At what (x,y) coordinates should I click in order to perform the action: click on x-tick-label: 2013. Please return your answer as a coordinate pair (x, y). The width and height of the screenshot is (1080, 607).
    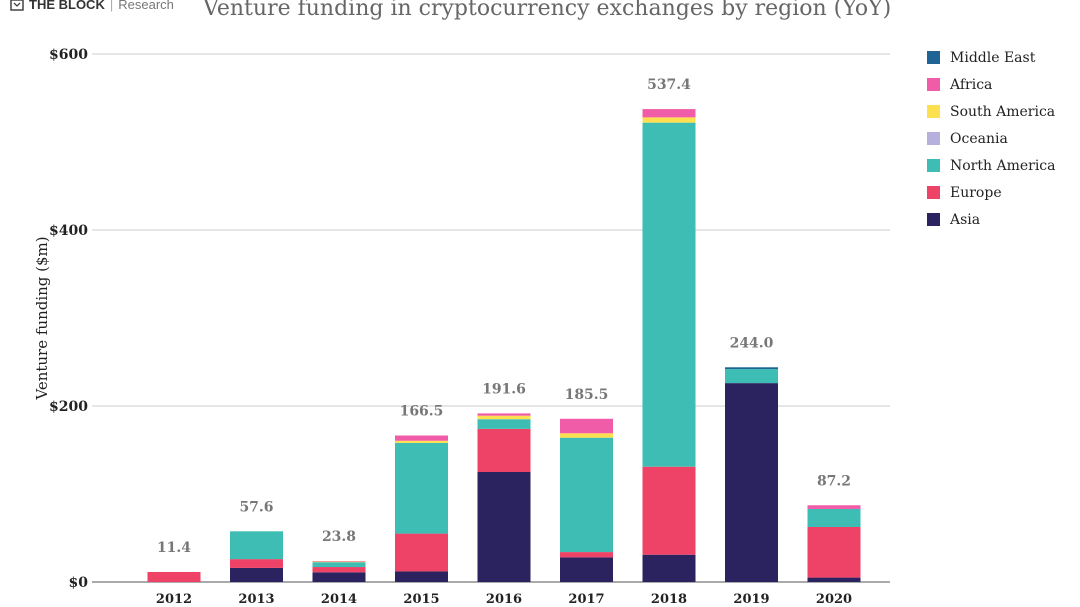
    Looking at the image, I should click on (256, 599).